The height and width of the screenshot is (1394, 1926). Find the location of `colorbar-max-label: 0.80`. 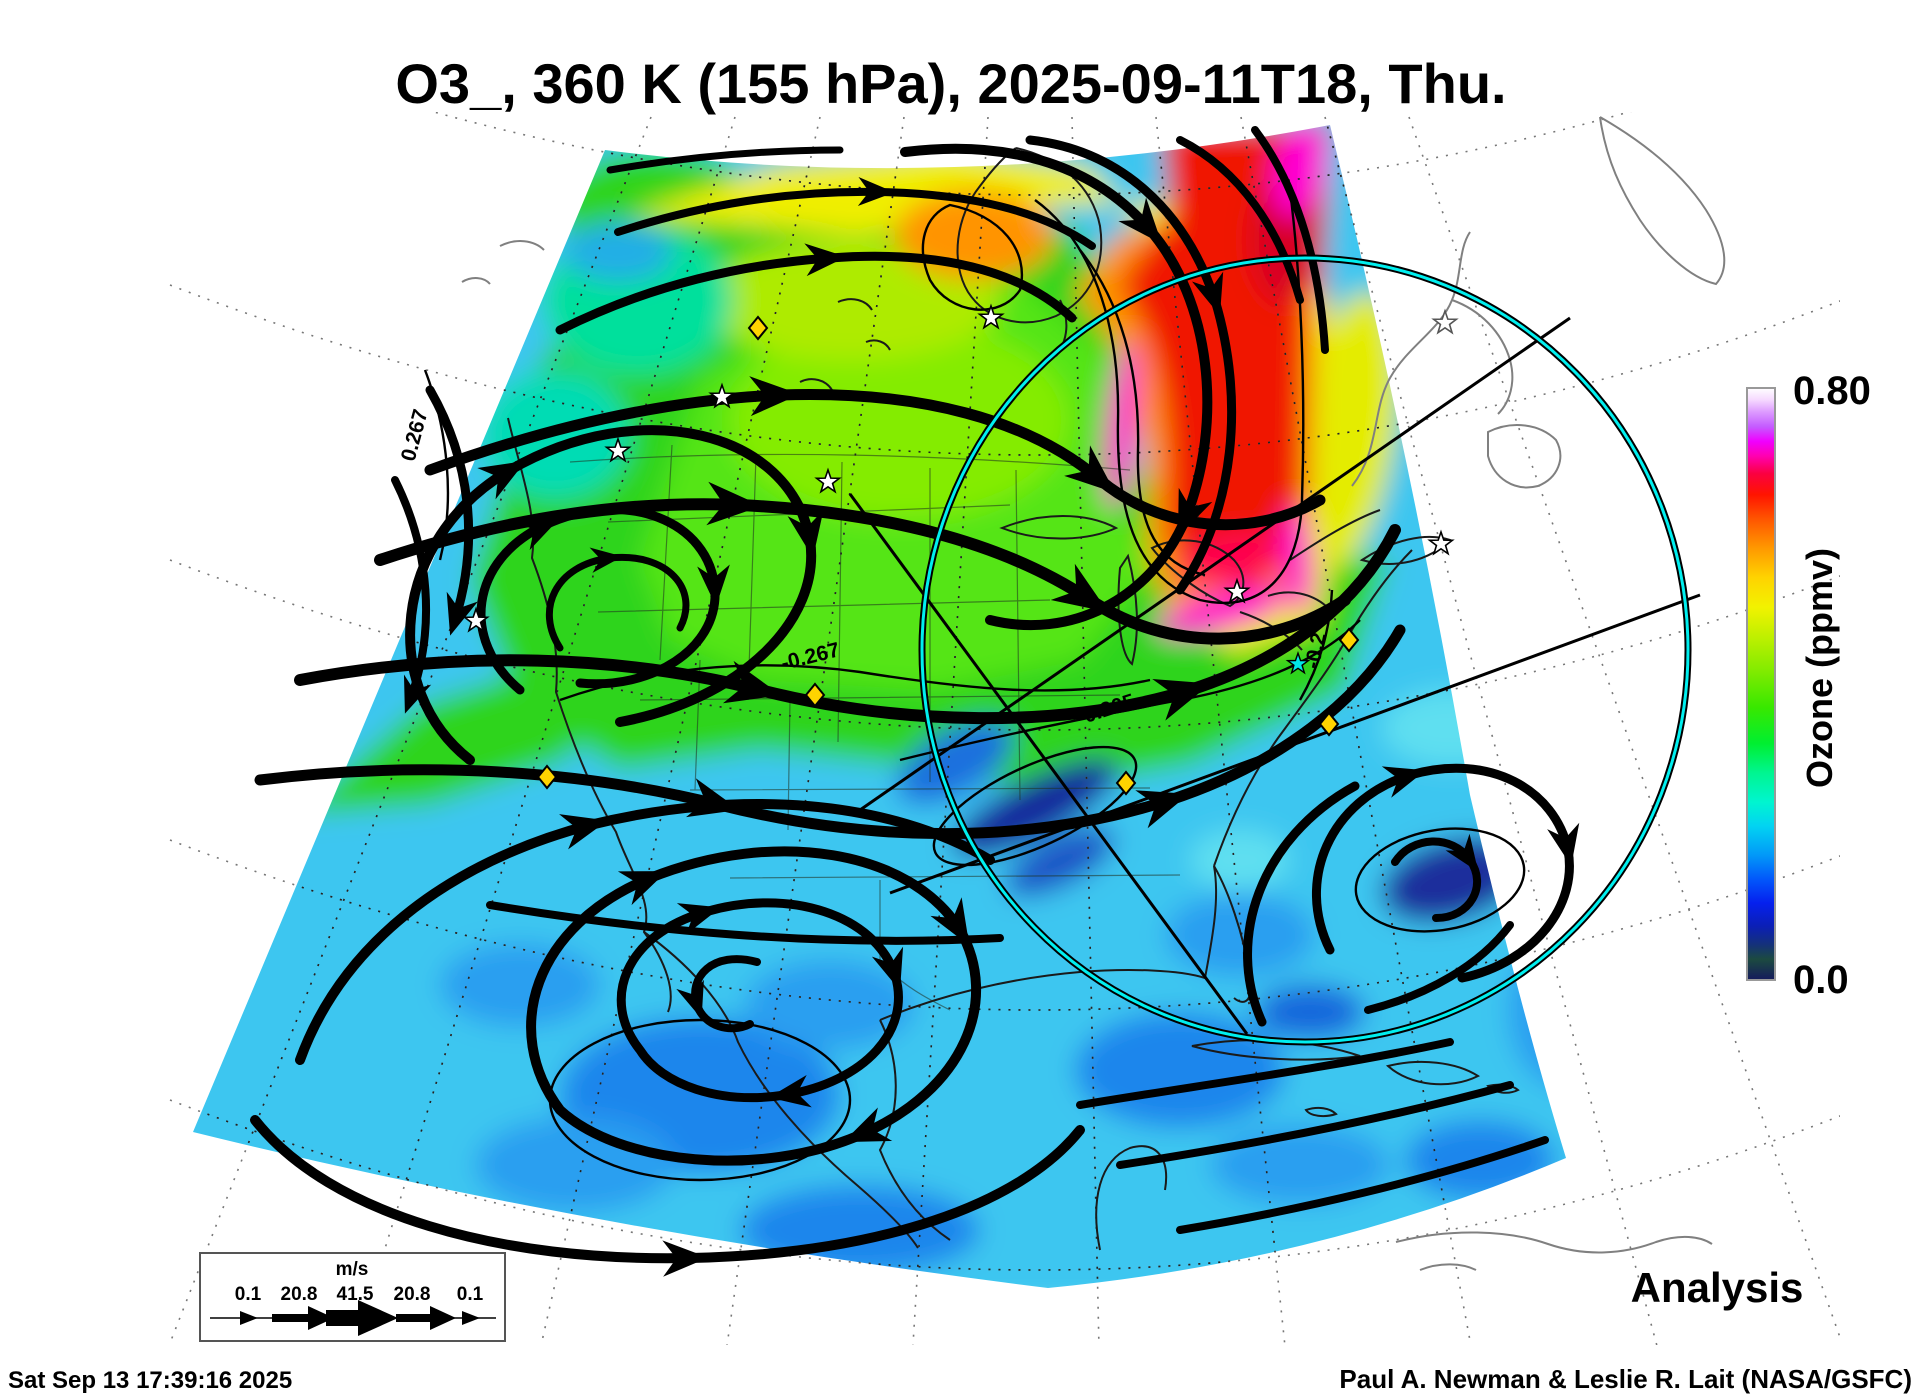

colorbar-max-label: 0.80 is located at coordinates (1832, 391).